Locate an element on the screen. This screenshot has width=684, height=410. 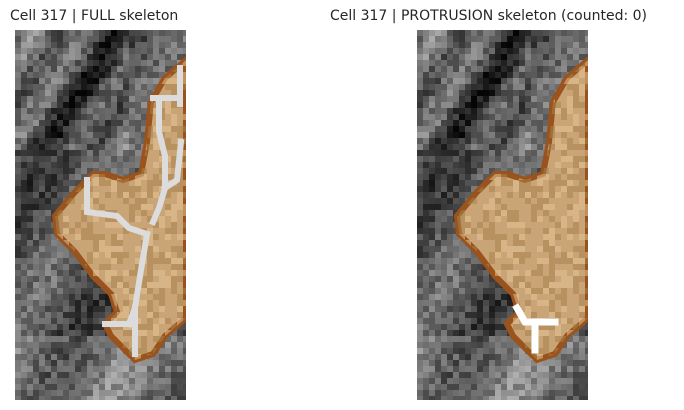
full-skeleton-title: Cell 317 | FULL skeleton is located at coordinates (94, 16).